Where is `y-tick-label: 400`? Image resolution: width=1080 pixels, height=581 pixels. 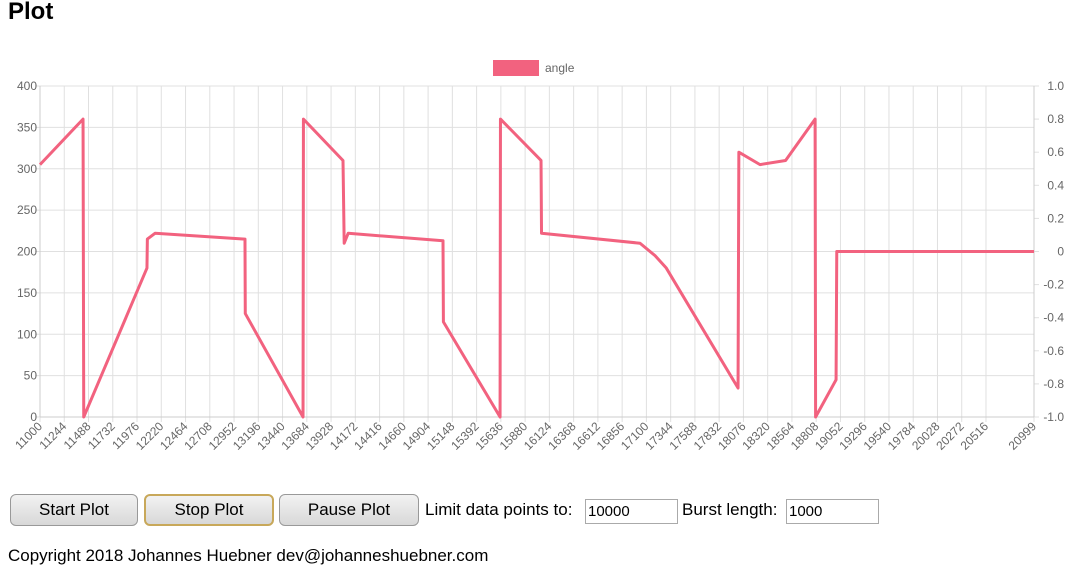
y-tick-label: 400 is located at coordinates (27, 86).